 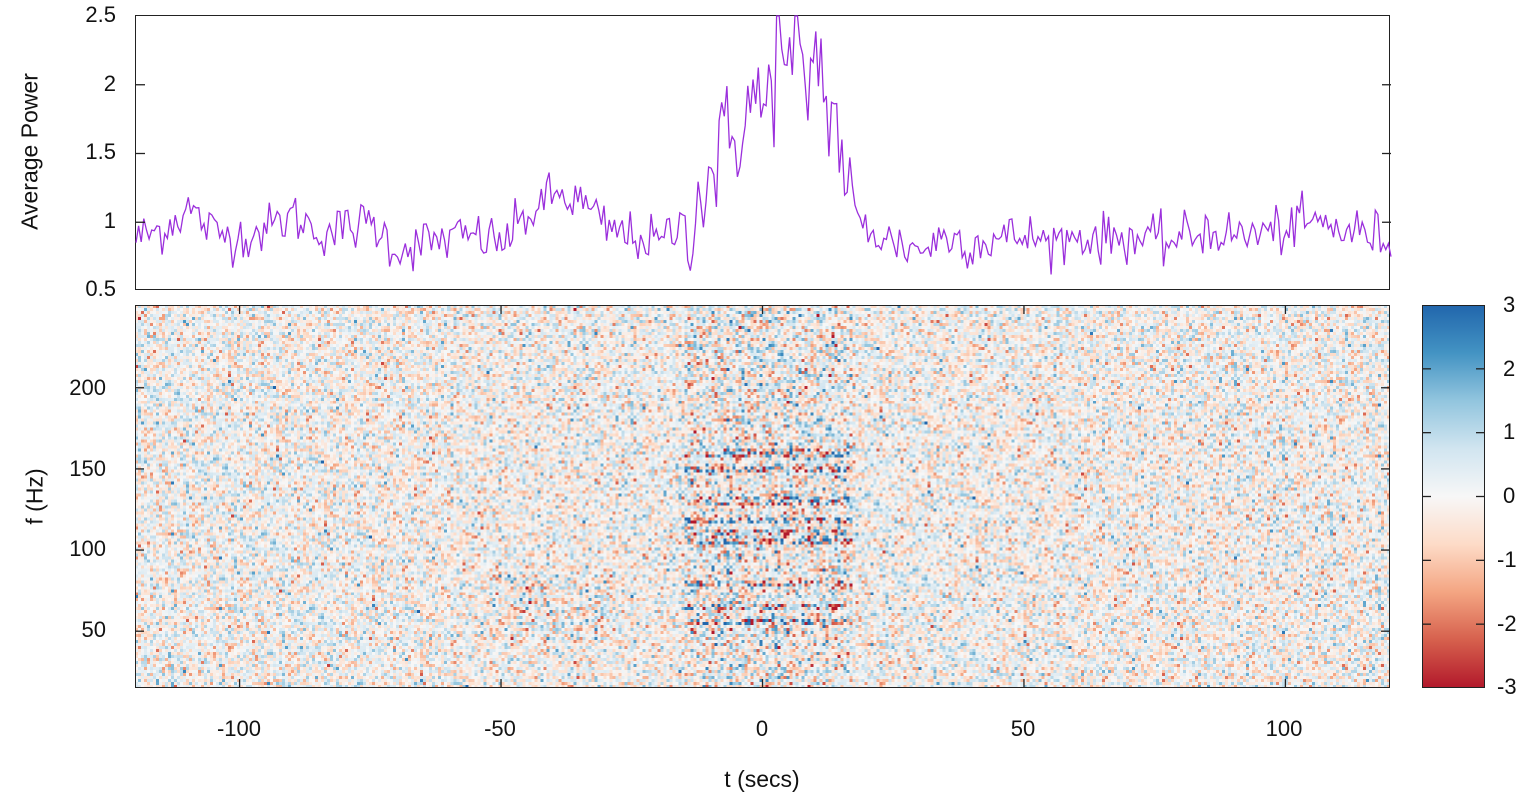 I want to click on cbar-tick-minus-3: -3, so click(x=1507, y=686).